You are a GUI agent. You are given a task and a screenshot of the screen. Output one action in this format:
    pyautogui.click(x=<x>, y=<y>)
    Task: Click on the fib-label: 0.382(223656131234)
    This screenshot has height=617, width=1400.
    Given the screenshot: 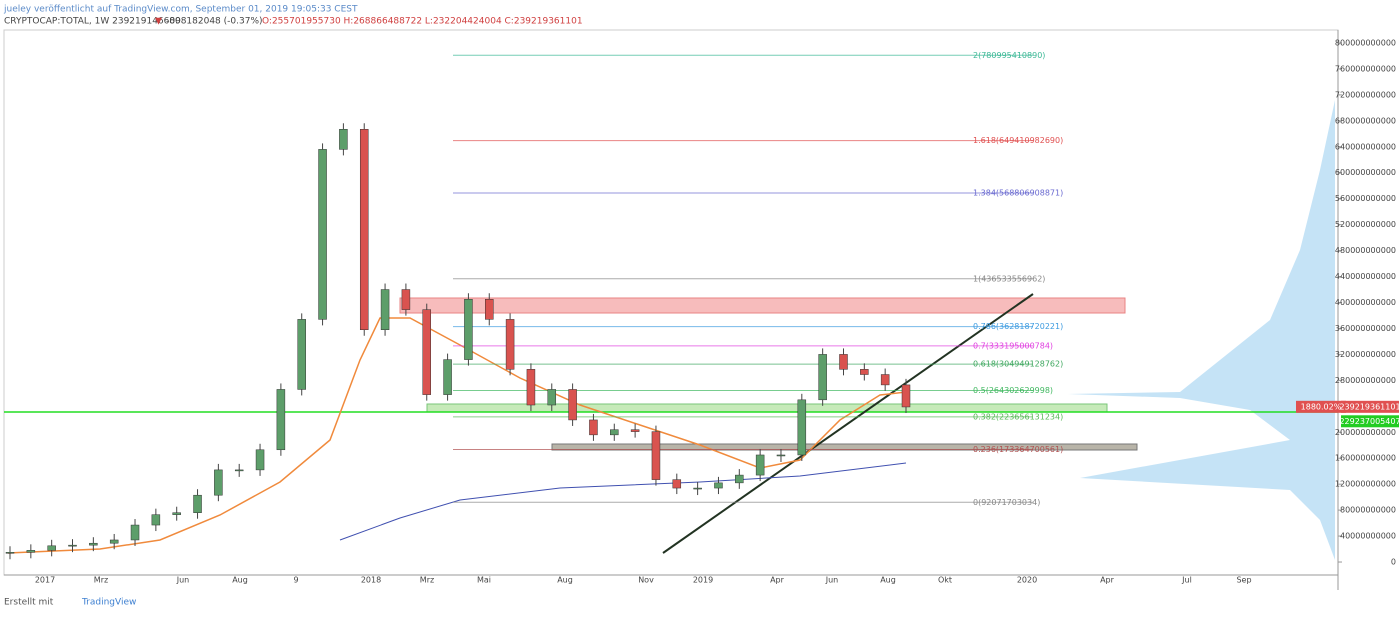 What is the action you would take?
    pyautogui.click(x=1018, y=416)
    